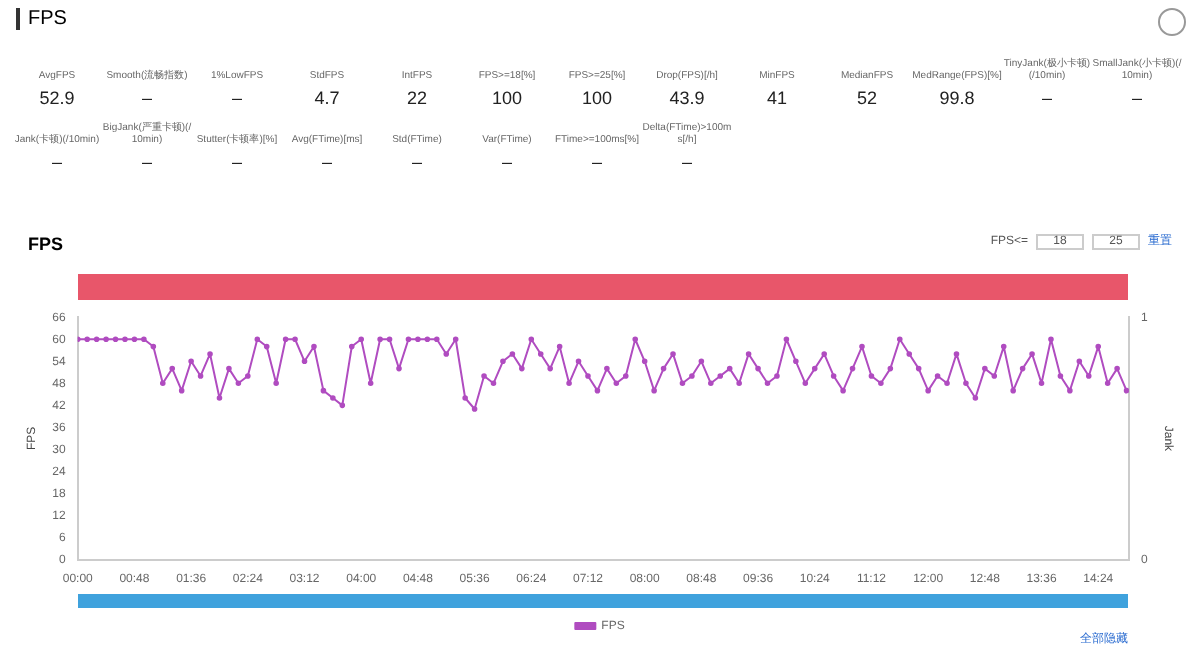 The image size is (1200, 652). I want to click on chart-title: FPS, so click(46, 244).